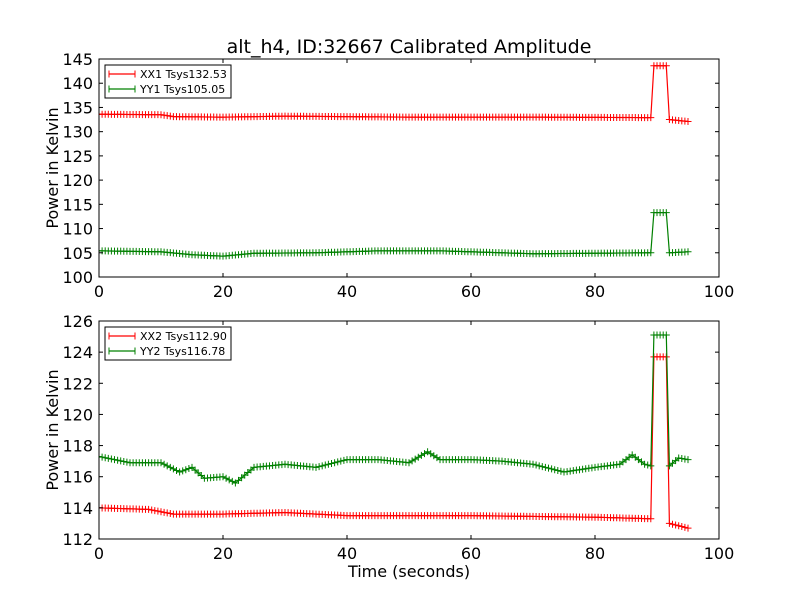 This screenshot has height=600, width=800. Describe the element at coordinates (77, 229) in the screenshot. I see `y-tick-label: 110` at that location.